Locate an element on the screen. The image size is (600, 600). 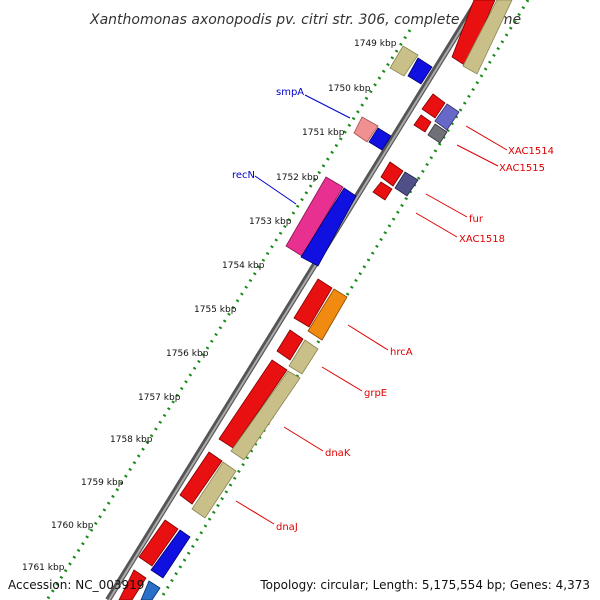
tick-label: 1752 kbp is located at coordinates (297, 178).